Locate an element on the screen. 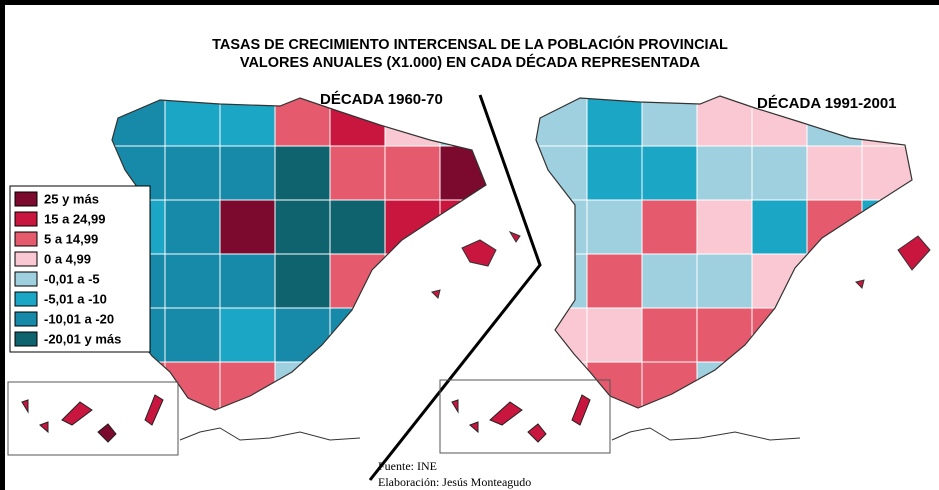  source: Fuente: INE is located at coordinates (407, 466).